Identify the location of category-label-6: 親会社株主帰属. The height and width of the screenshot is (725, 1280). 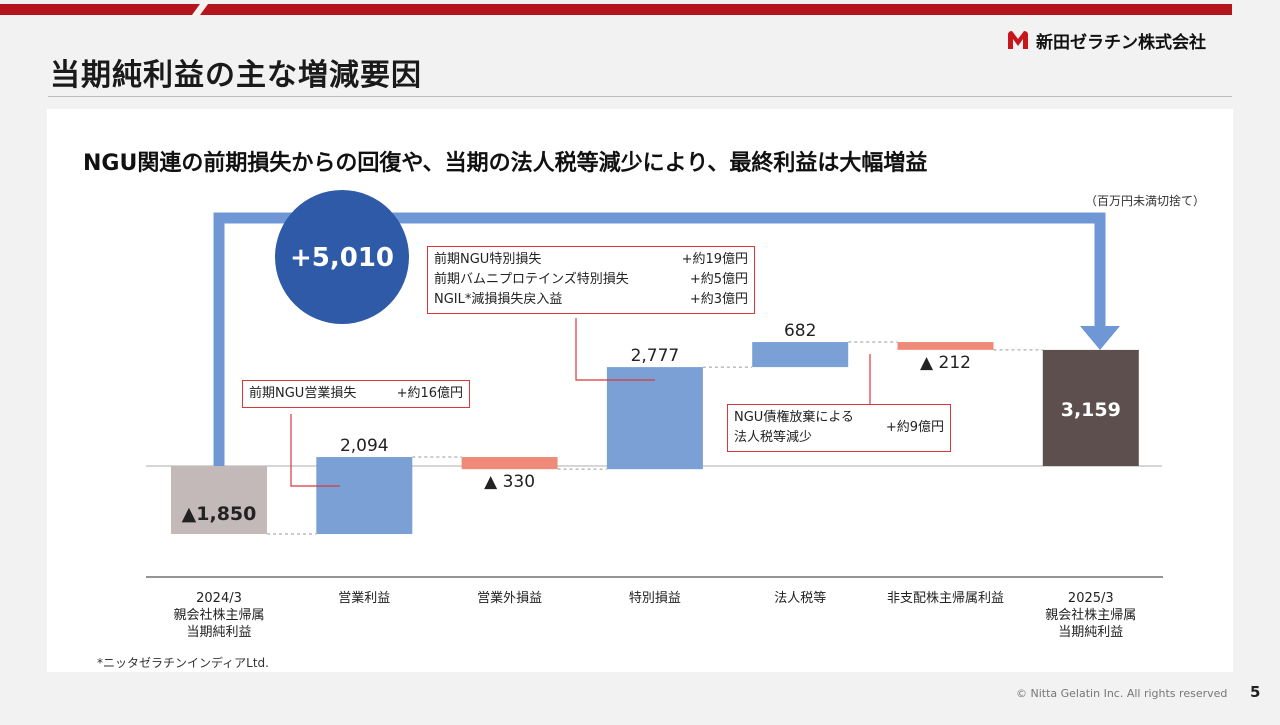
(1090, 615).